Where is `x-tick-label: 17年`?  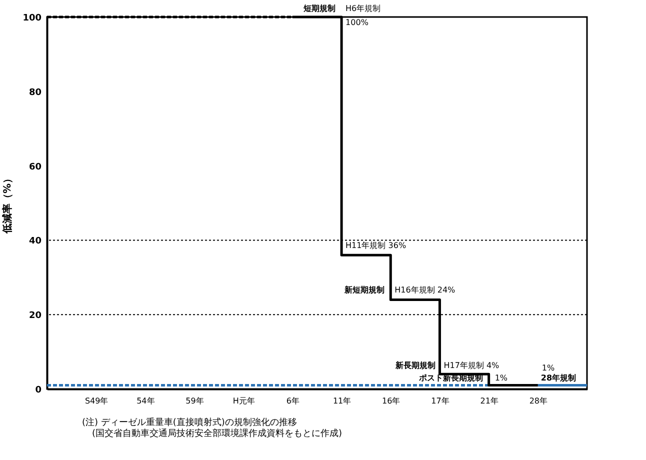
x-tick-label: 17年 is located at coordinates (440, 401).